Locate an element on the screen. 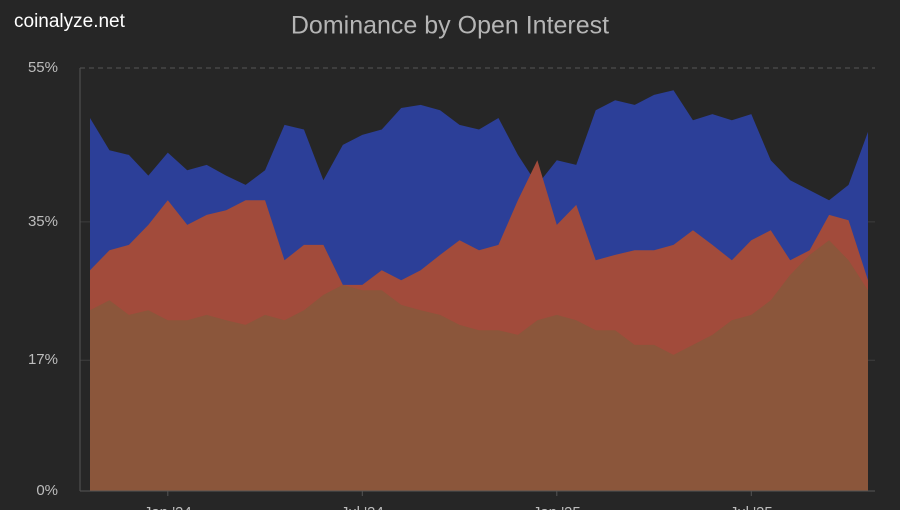 The width and height of the screenshot is (900, 510). x-tick-label: Jan '24 is located at coordinates (168, 507).